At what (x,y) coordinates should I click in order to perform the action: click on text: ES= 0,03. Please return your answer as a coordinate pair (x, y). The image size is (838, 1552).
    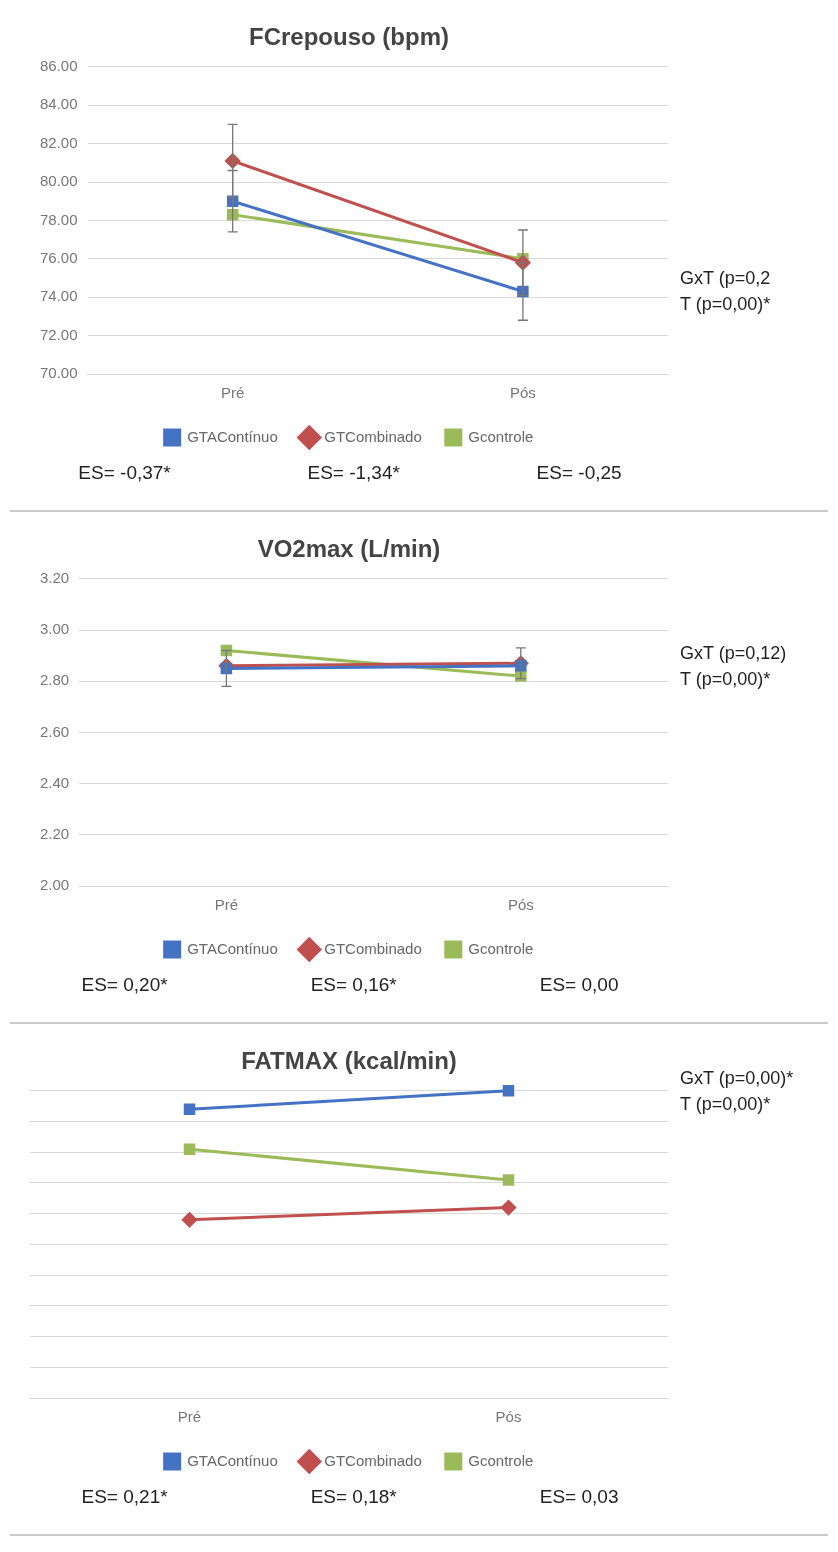
    Looking at the image, I should click on (579, 1497).